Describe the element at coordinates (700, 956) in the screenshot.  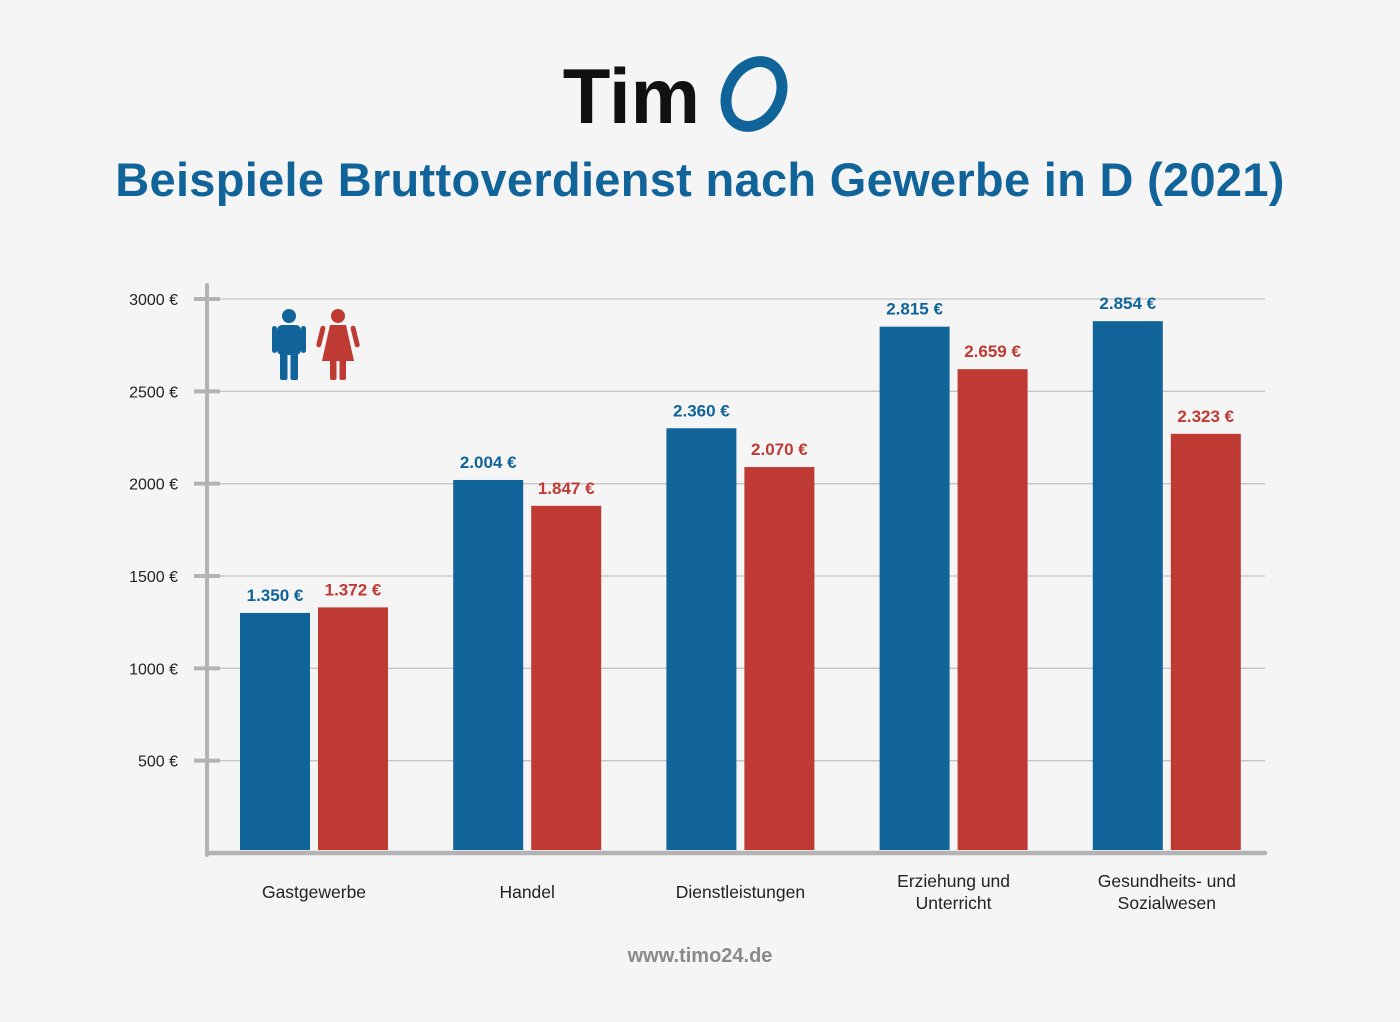
I see `footer-url: www.timo24.de` at that location.